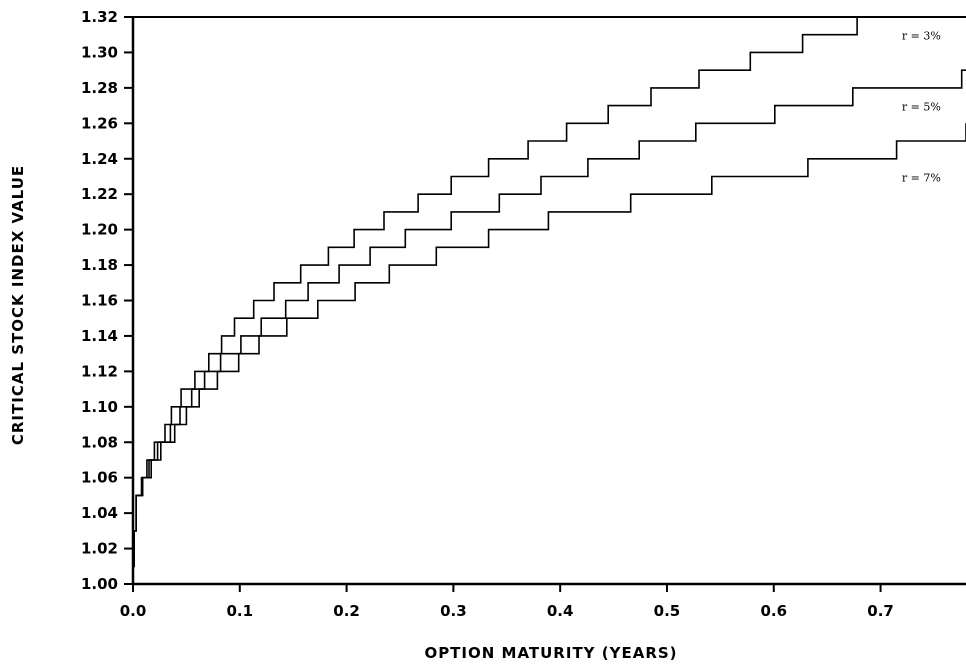 This screenshot has width=966, height=667. Describe the element at coordinates (99, 478) in the screenshot. I see `y-tick-label: 1.06` at that location.